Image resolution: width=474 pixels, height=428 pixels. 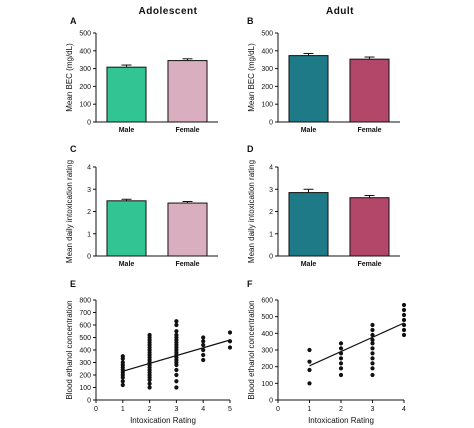 I want to click on y-tick-label-d: 2, so click(x=271, y=212).